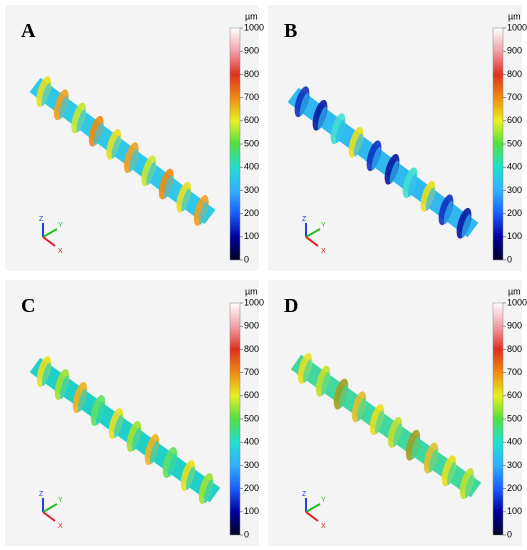  What do you see at coordinates (235, 419) in the screenshot?
I see `colorbar` at bounding box center [235, 419].